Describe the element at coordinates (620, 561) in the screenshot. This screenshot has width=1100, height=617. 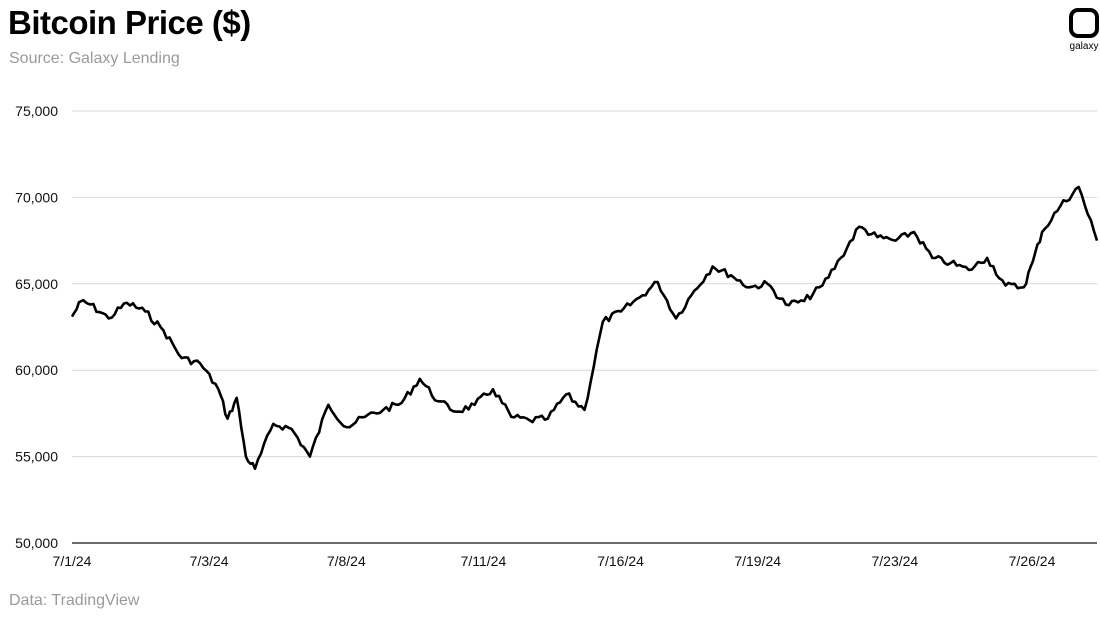
I see `x-tick-label: 7/16/24` at that location.